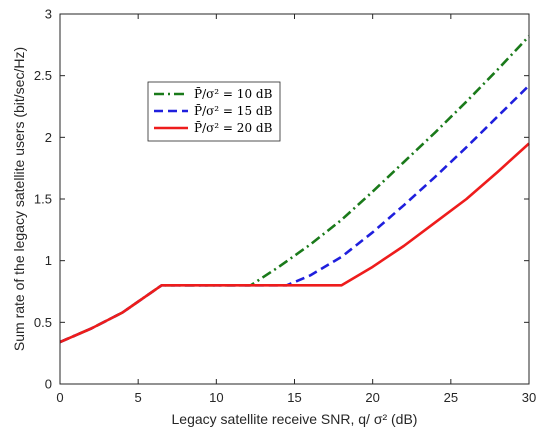 The width and height of the screenshot is (550, 436). Describe the element at coordinates (529, 397) in the screenshot. I see `x-tick-label: 30` at that location.